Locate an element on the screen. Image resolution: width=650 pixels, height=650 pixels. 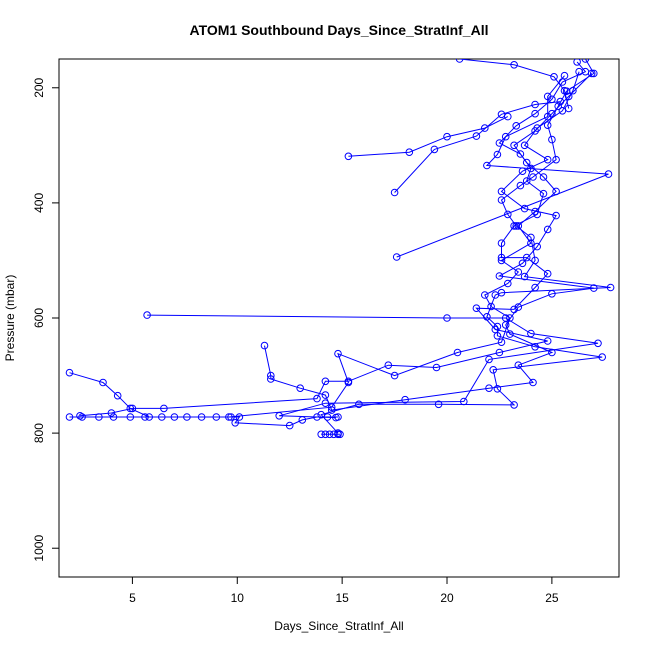
series-mid-c is located at coordinates (428, 136).